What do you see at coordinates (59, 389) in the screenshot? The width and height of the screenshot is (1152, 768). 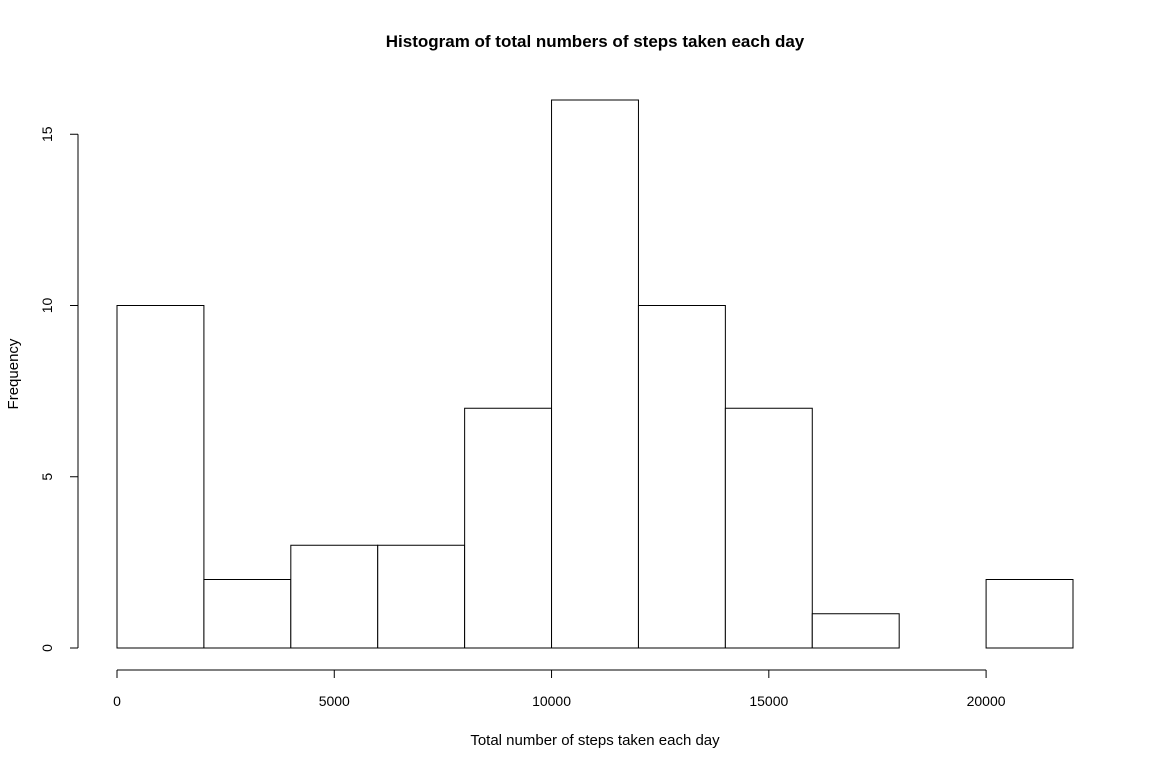 I see `y-axis: 0 5 10 15` at bounding box center [59, 389].